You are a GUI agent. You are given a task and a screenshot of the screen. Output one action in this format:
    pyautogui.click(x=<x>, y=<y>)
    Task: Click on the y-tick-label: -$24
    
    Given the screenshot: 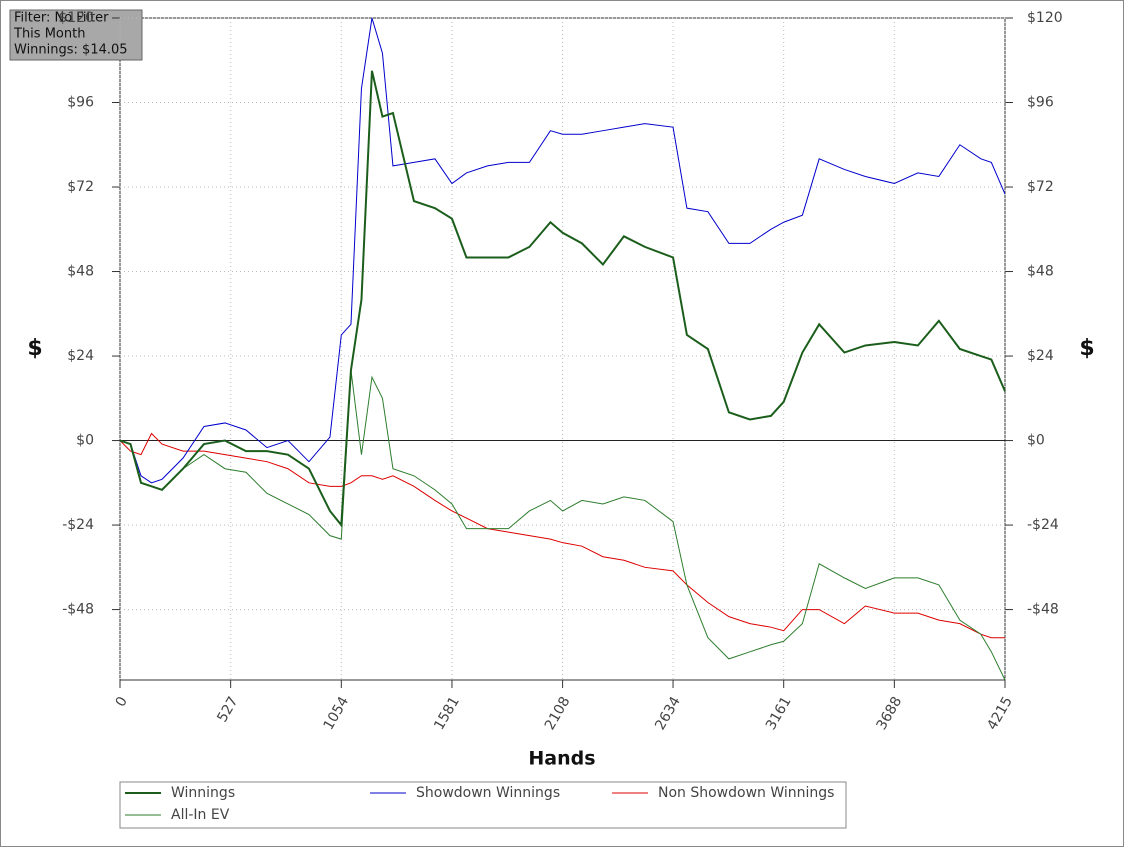 What is the action you would take?
    pyautogui.click(x=78, y=525)
    